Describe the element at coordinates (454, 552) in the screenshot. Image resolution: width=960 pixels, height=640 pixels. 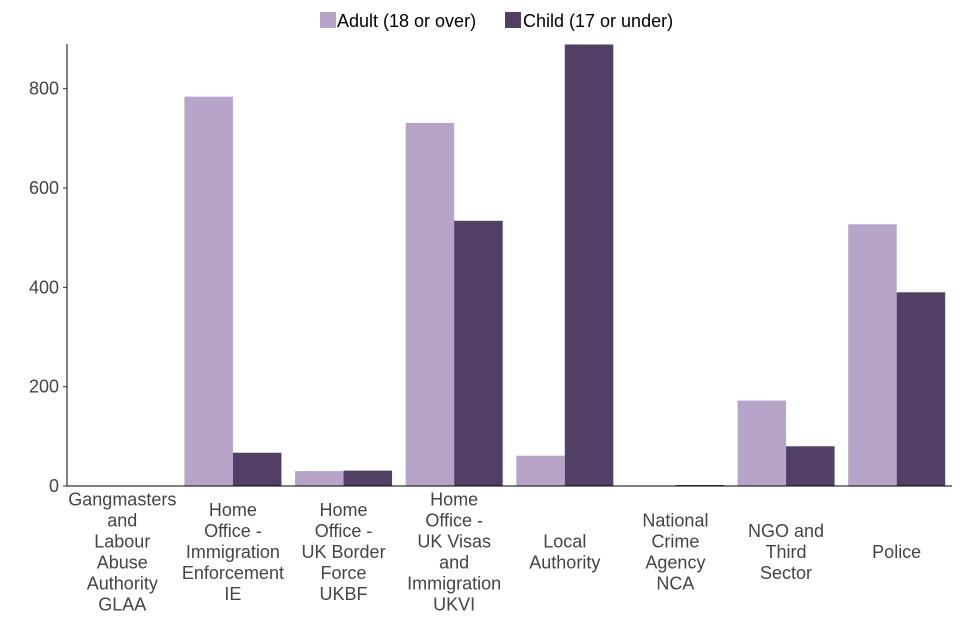
I see `x-category-label: Home Office -UK Visas and Immigration UKVI` at that location.